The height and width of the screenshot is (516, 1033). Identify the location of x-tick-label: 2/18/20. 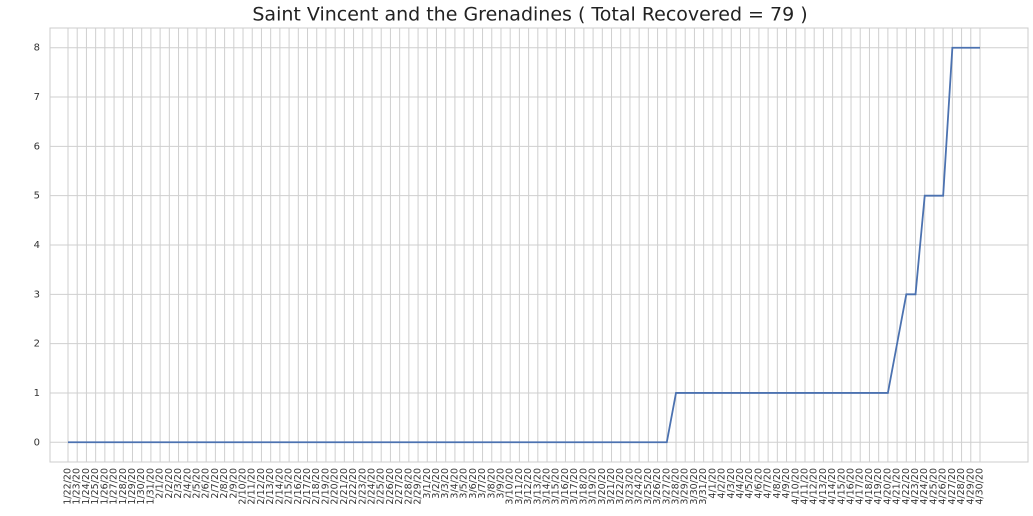
(316, 486).